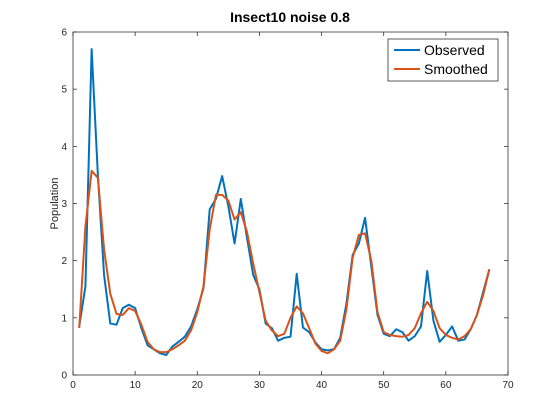 This screenshot has width=560, height=420. I want to click on legend: Observed Smoothed, so click(443, 60).